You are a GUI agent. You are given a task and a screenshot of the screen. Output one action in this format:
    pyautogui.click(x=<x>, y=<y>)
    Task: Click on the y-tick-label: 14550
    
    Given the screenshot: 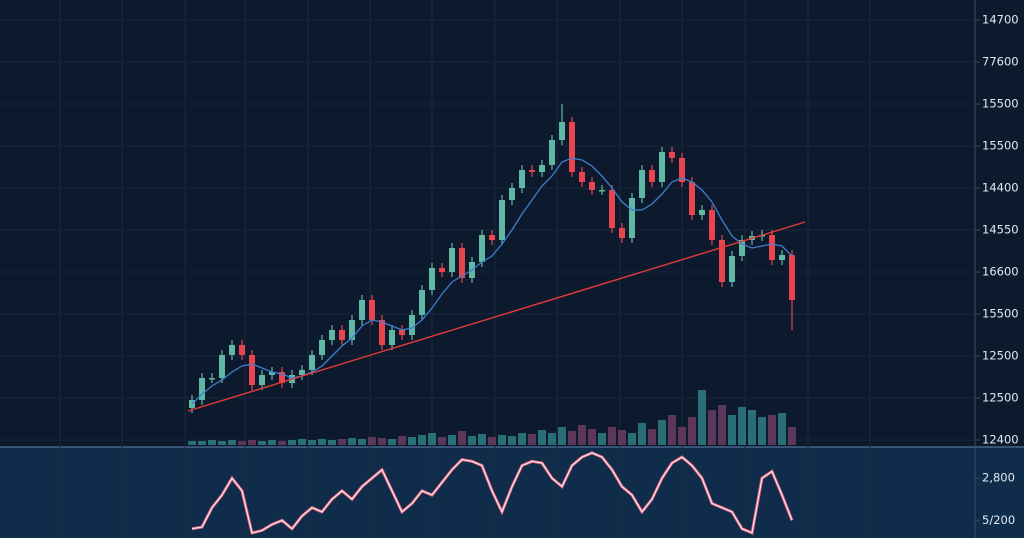 What is the action you would take?
    pyautogui.click(x=1000, y=230)
    